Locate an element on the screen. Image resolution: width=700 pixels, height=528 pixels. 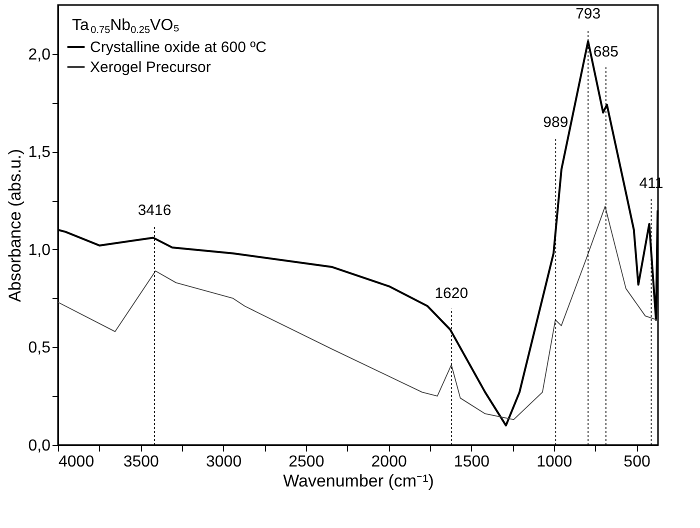
x-tick-label: 3500 is located at coordinates (141, 462).